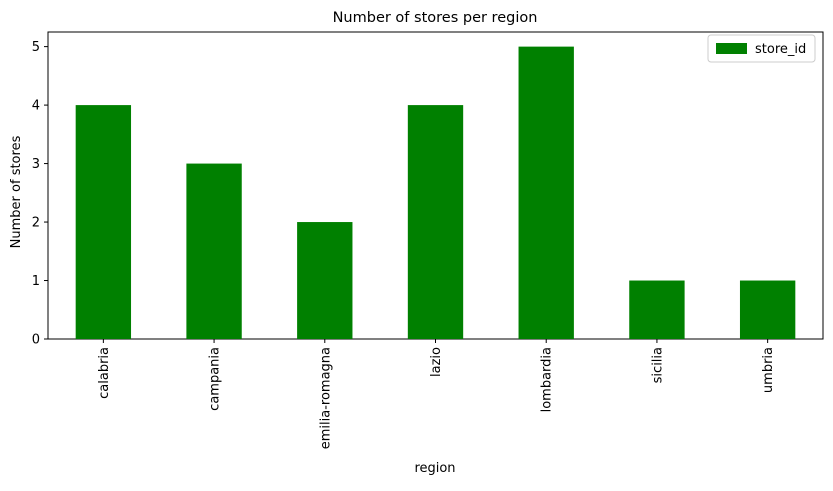 The image size is (833, 491). I want to click on x-axis-label: region, so click(434, 468).